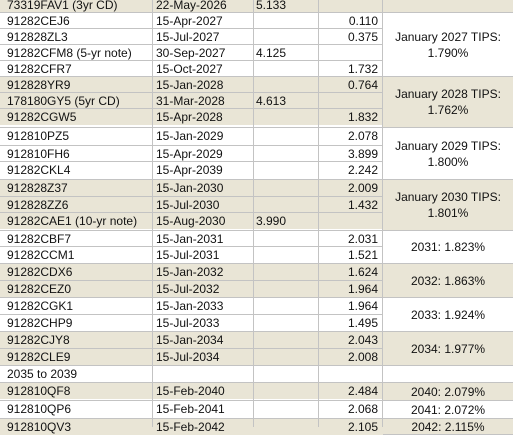  What do you see at coordinates (188, 323) in the screenshot?
I see `maturity-date-cell: 15-Jul-2033` at bounding box center [188, 323].